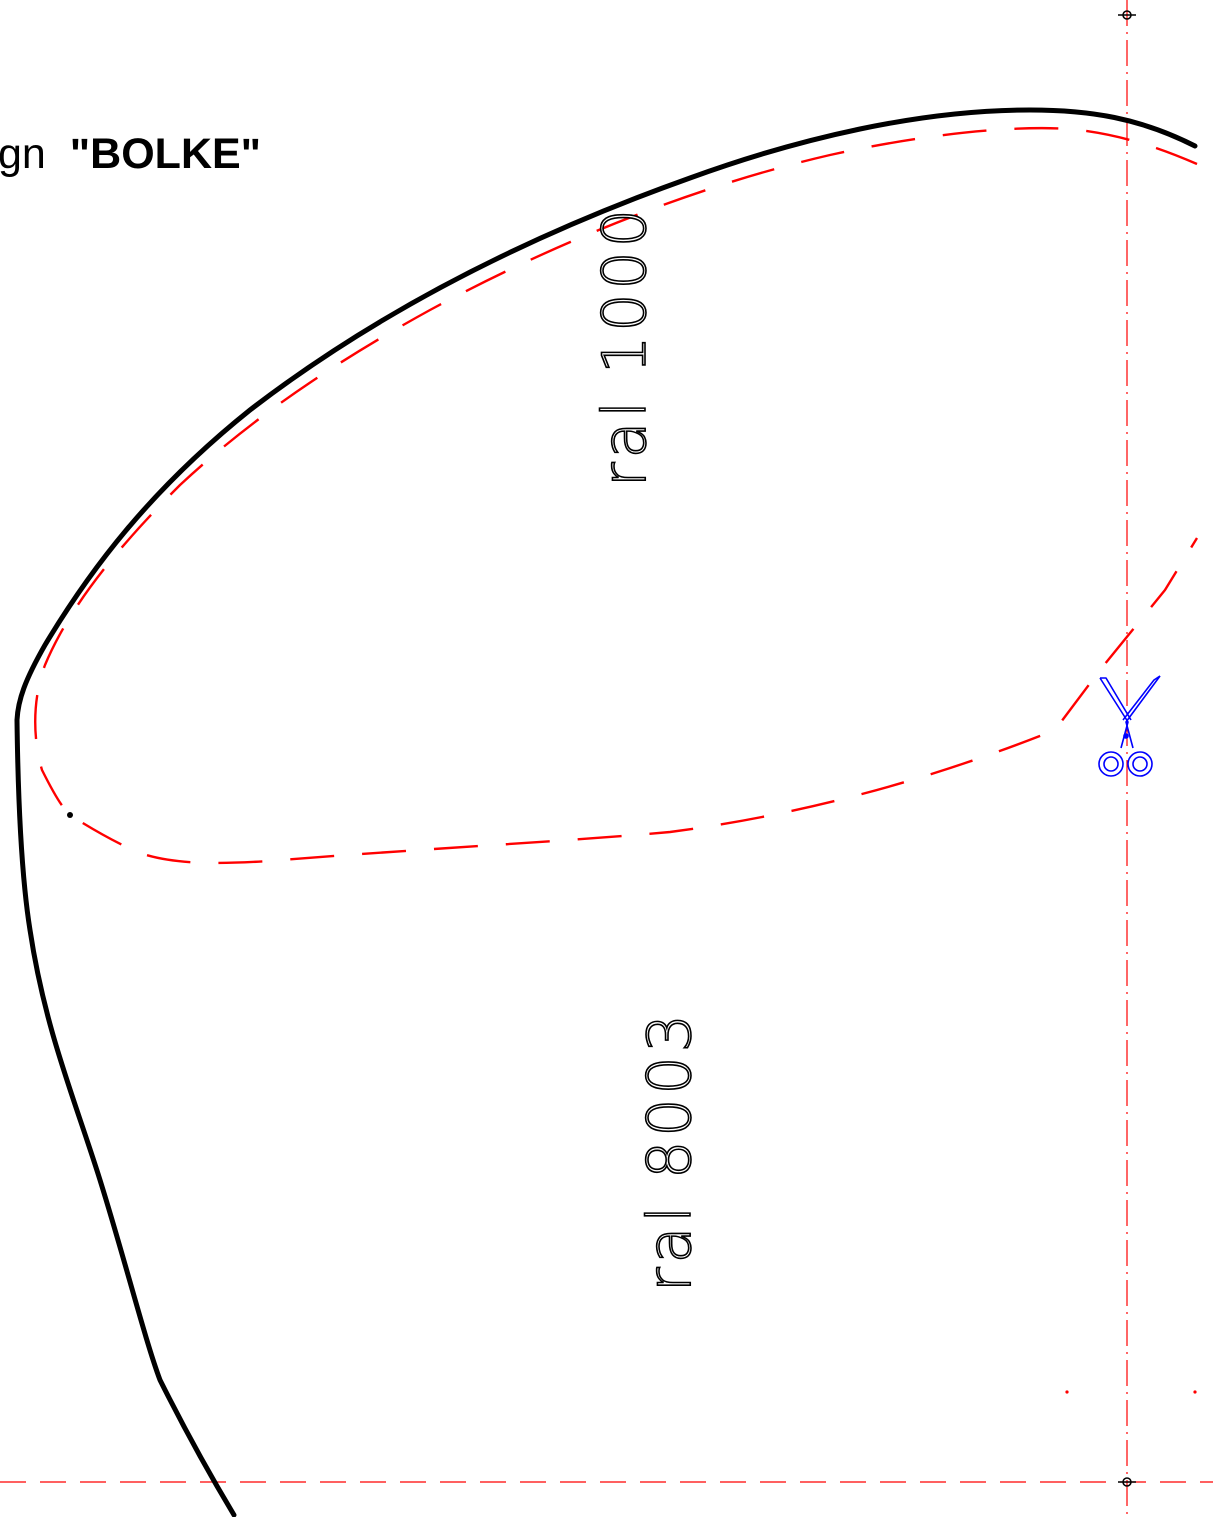  I want to click on guide-marker-bottom, so click(1127, 1482).